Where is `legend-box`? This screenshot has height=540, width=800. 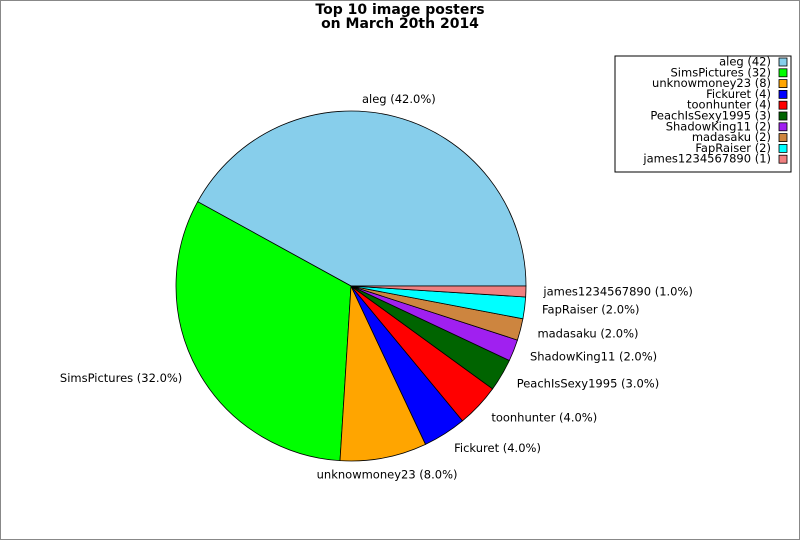 legend-box is located at coordinates (703, 114).